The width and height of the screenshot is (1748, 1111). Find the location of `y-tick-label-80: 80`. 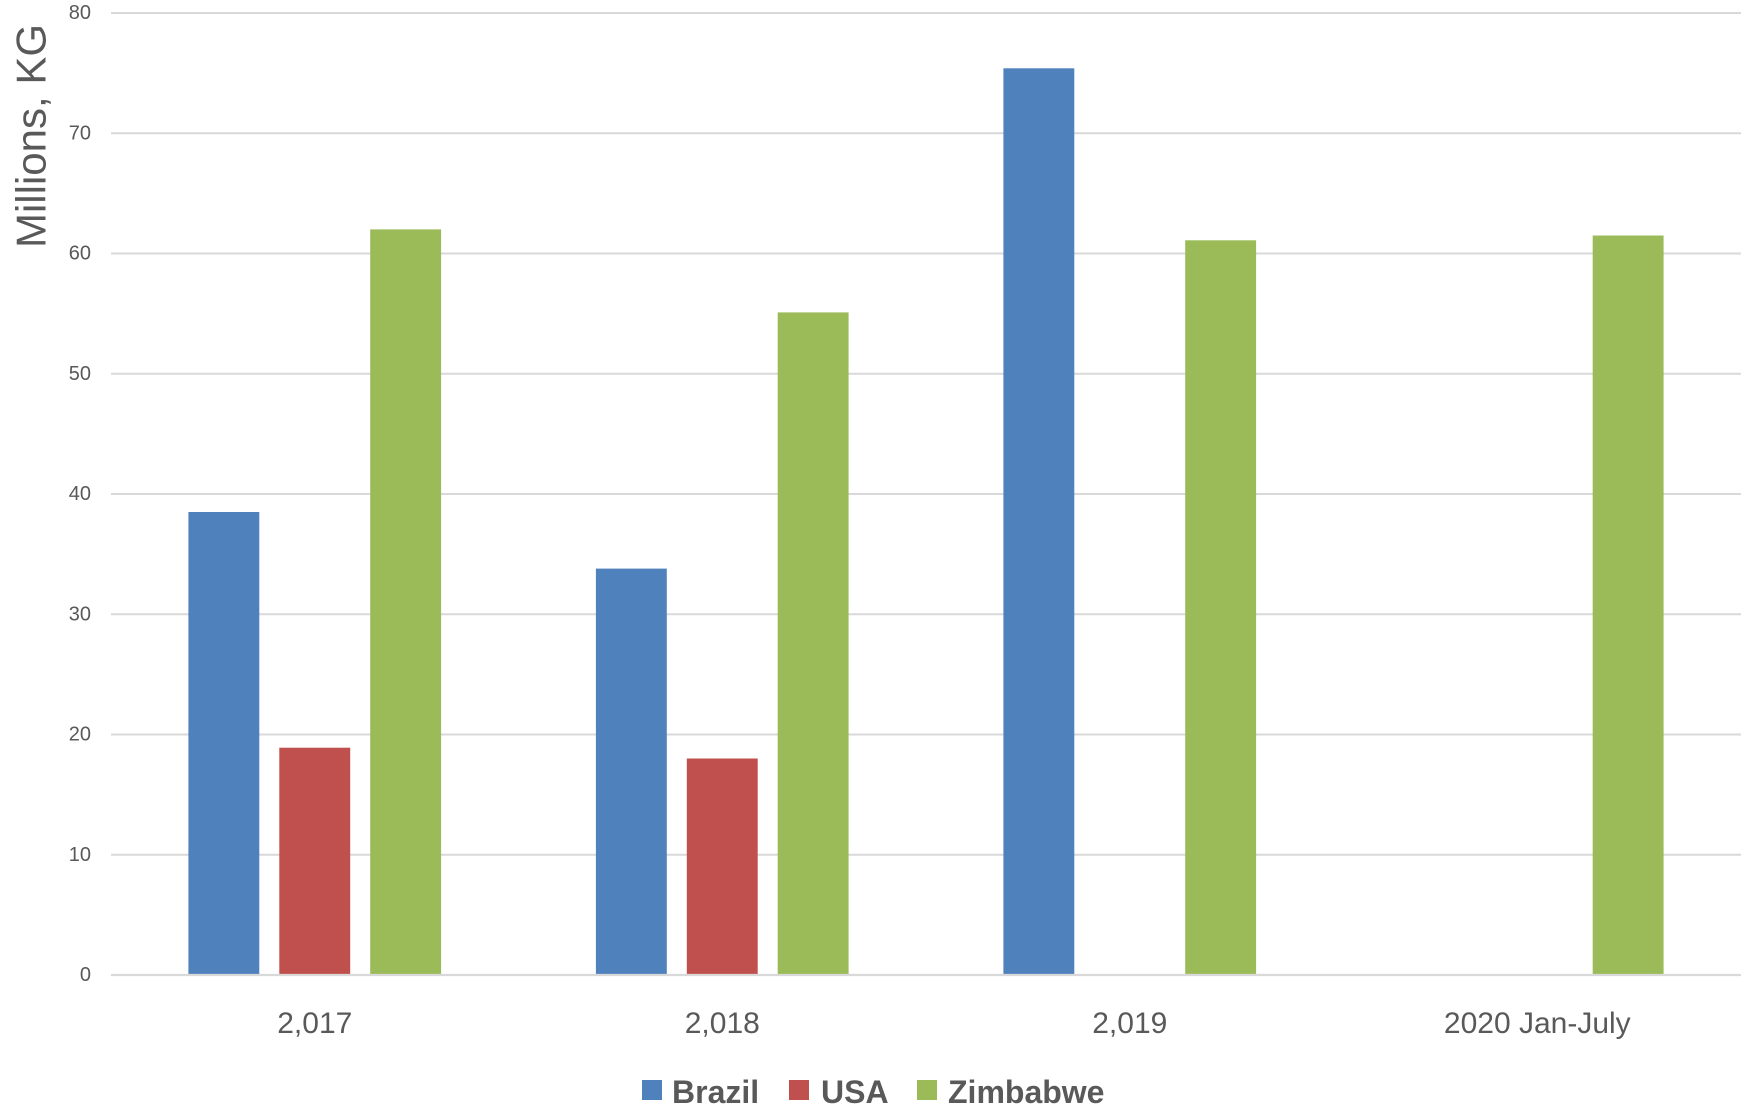

y-tick-label-80: 80 is located at coordinates (80, 13).